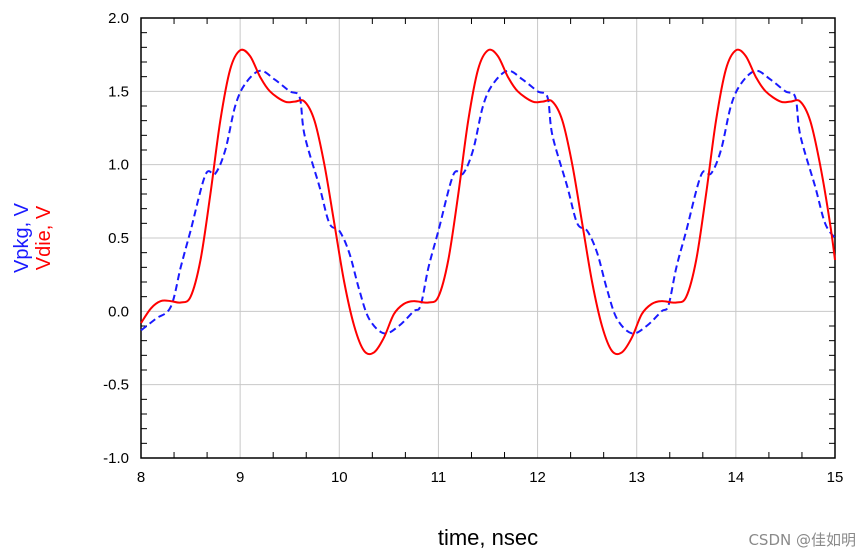  I want to click on y-tick-label: 0.0, so click(118, 311).